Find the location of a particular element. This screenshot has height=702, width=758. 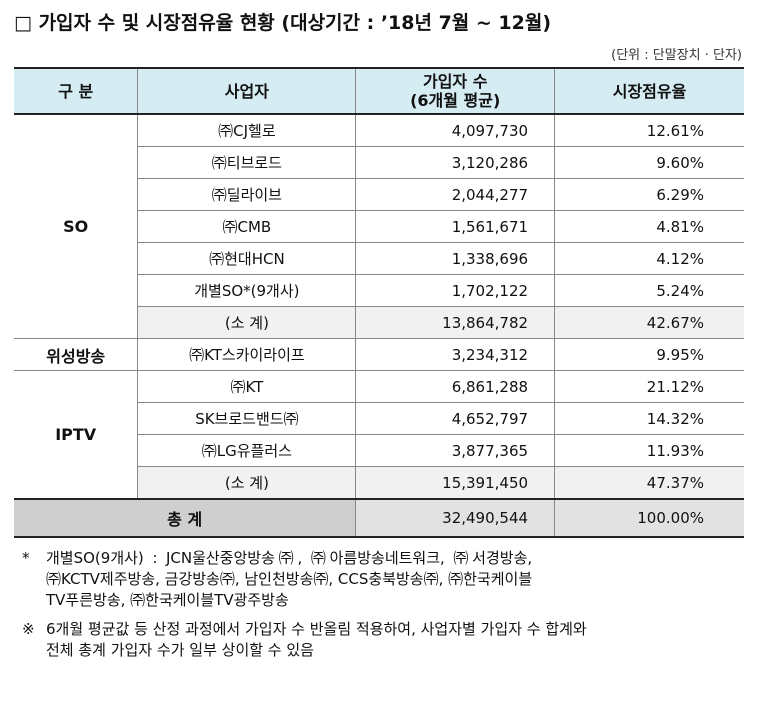

subscribers: 1,338,696 is located at coordinates (455, 258).